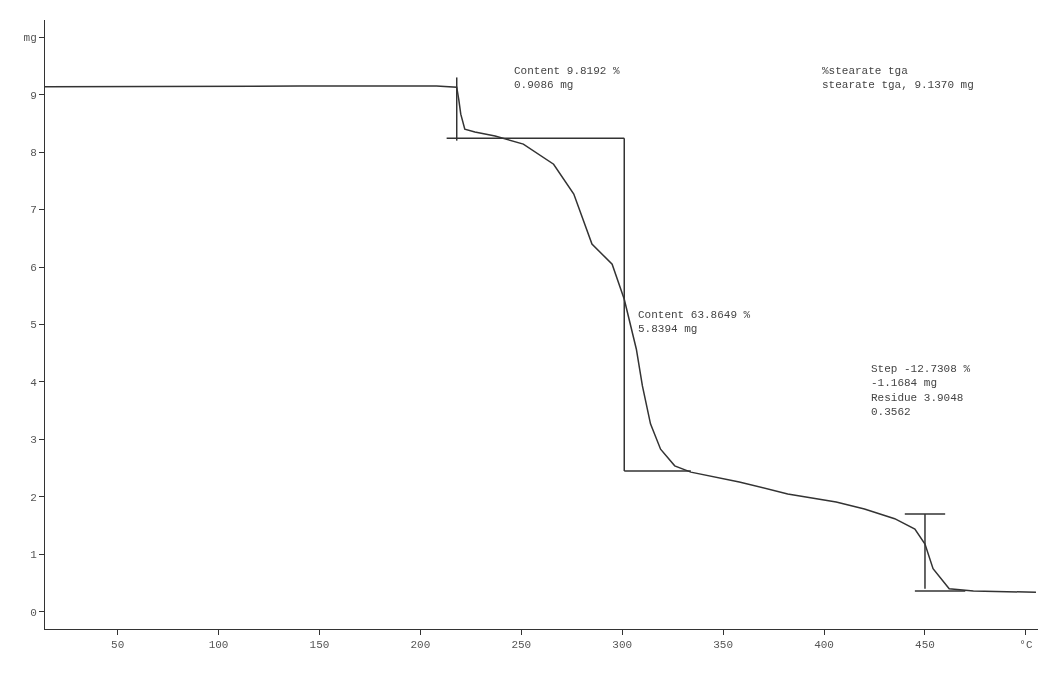  Describe the element at coordinates (921, 390) in the screenshot. I see `annotation: Step -12.7308 % -1.1684 mg Residue 3.9048 0.3562` at that location.